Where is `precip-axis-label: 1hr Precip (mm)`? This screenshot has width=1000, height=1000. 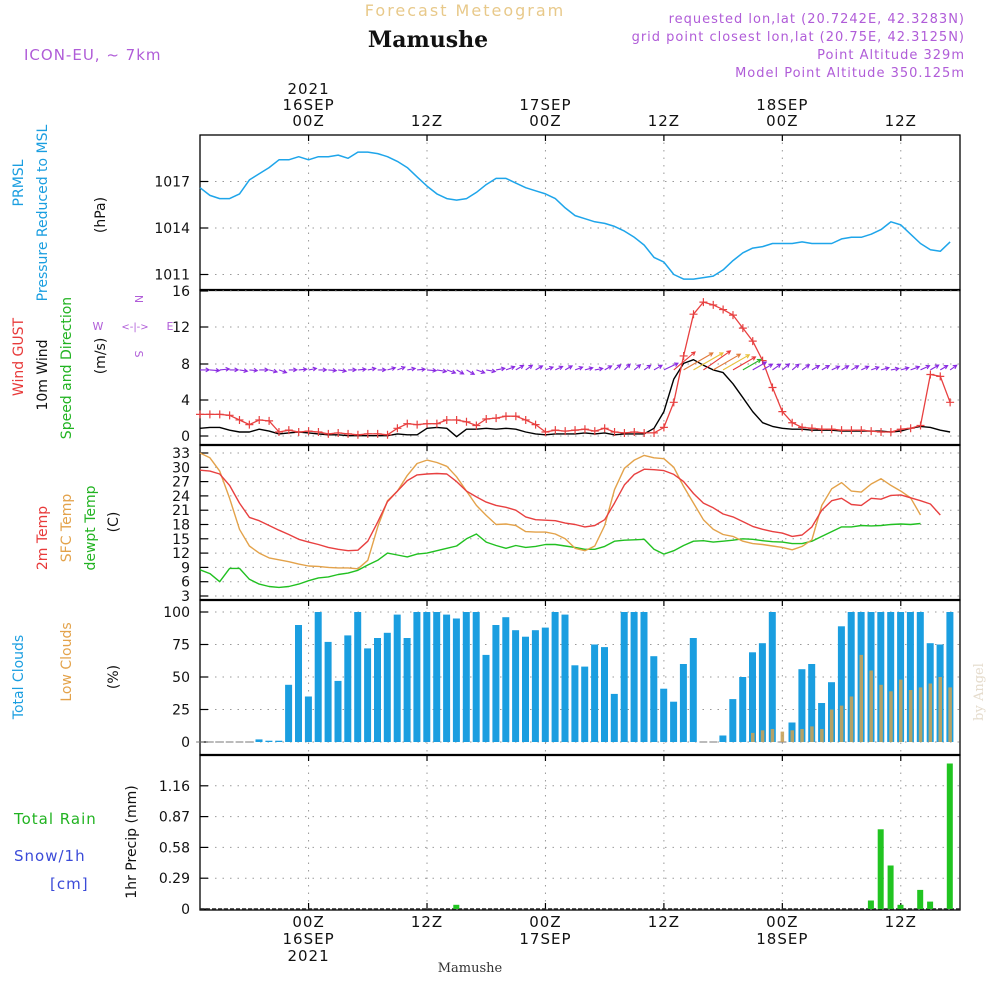
precip-axis-label: 1hr Precip (mm) is located at coordinates (132, 841).